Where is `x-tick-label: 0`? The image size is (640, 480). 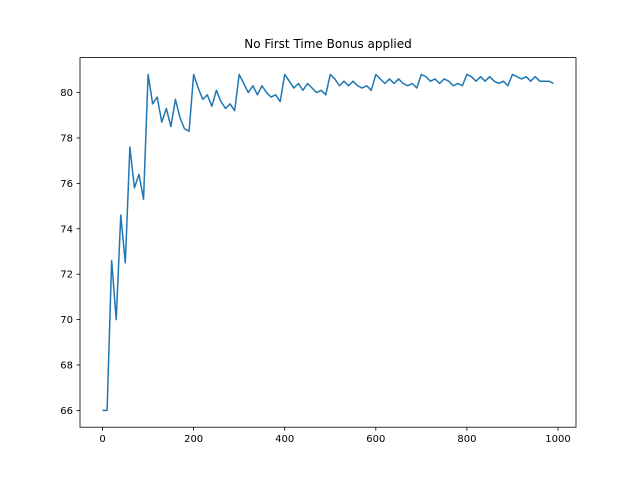
x-tick-label: 0 is located at coordinates (102, 439).